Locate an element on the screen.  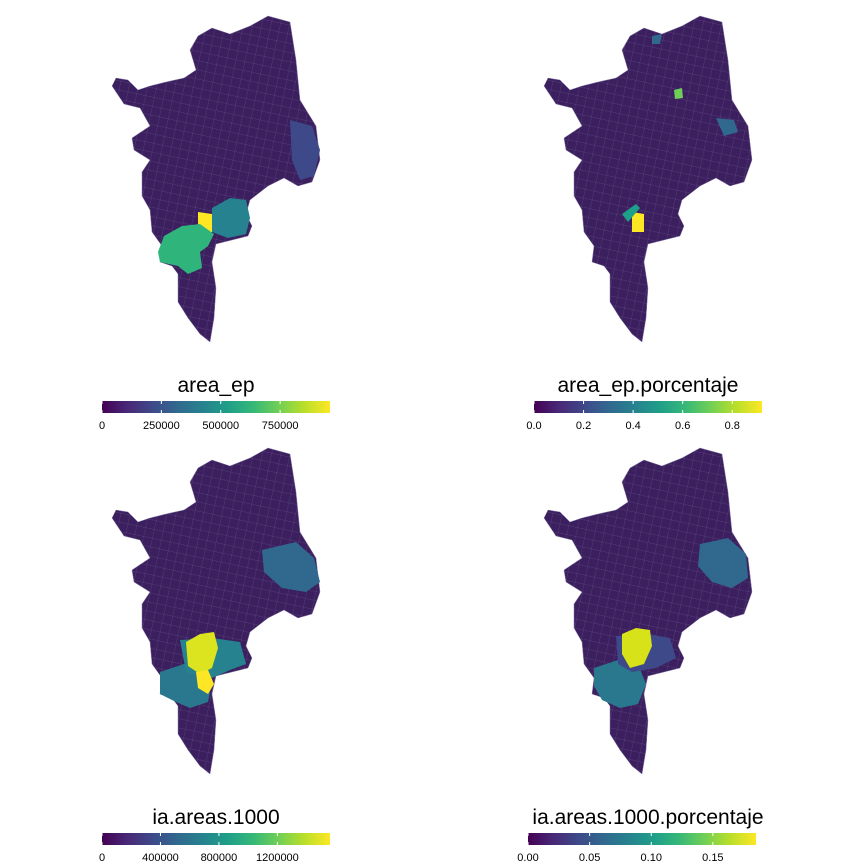
region-south-center-lower is located at coordinates (205, 682).